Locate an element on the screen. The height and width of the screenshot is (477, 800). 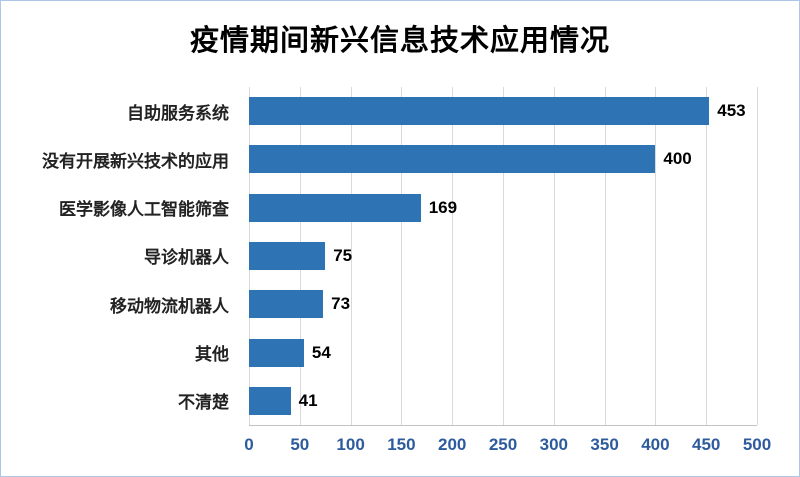
value-label: 453 is located at coordinates (731, 111).